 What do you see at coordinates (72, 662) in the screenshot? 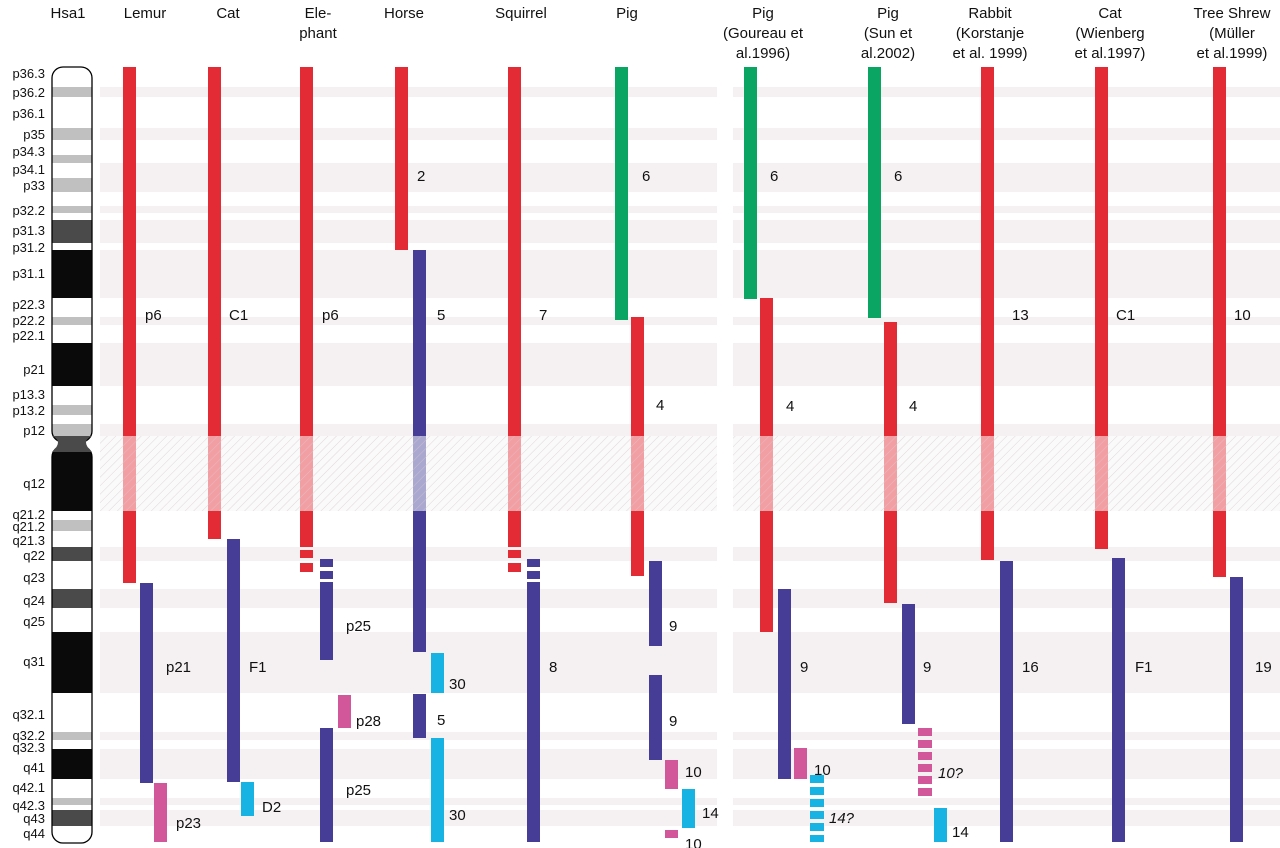
I see `band-q31` at bounding box center [72, 662].